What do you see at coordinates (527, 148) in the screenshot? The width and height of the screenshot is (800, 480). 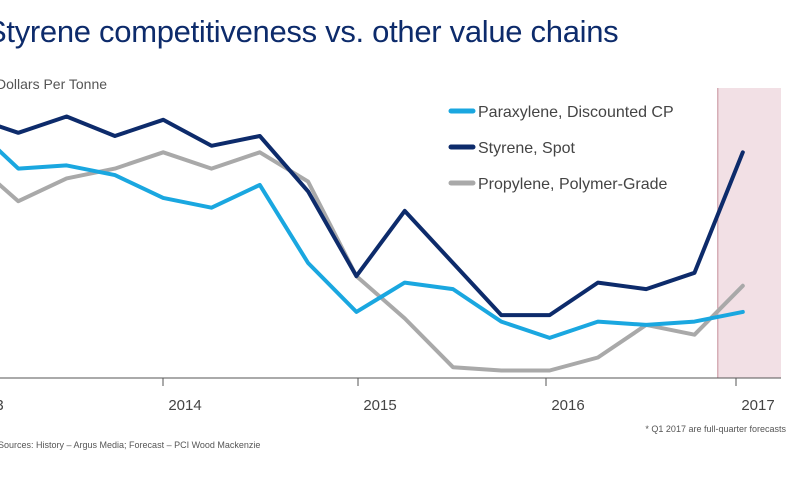 I see `legend-label-1: Styrene, Spot` at bounding box center [527, 148].